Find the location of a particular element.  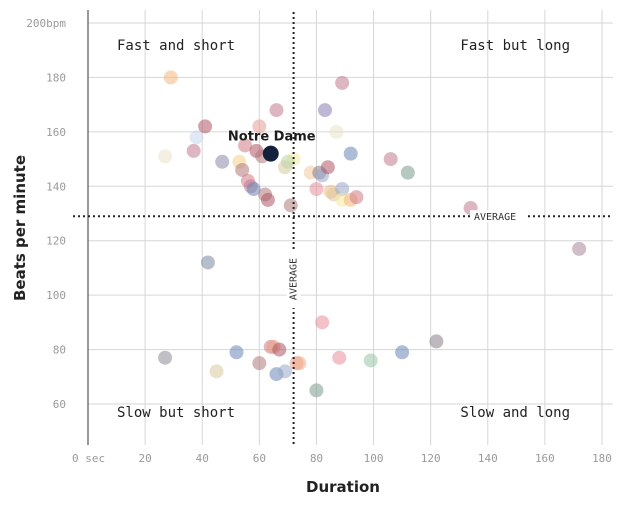

x-tick-label: 140 is located at coordinates (488, 458).